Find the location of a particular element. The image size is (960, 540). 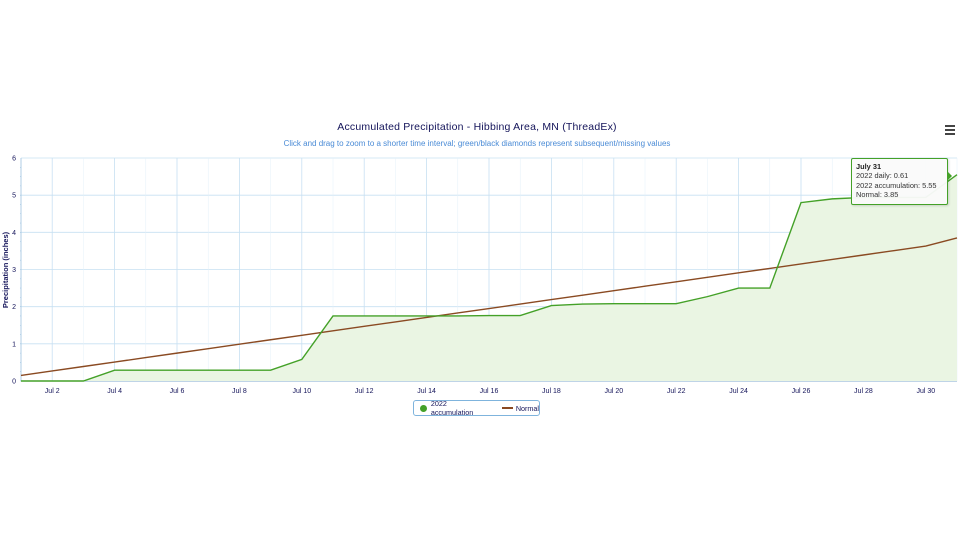

y-tick-label: 6 is located at coordinates (14, 159).